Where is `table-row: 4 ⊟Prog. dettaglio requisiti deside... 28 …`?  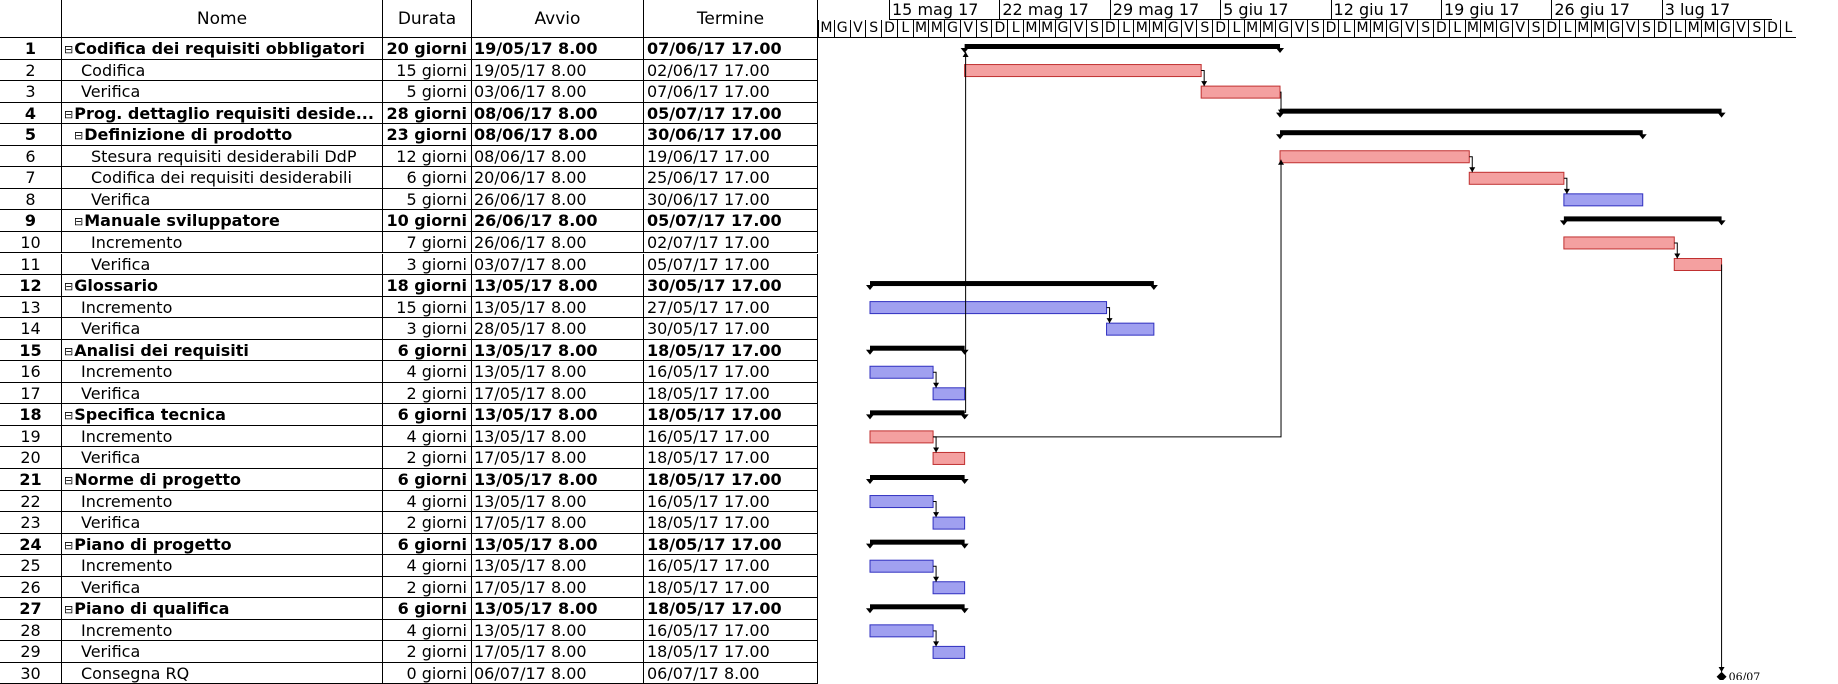
table-row: 4 ⊟Prog. dettaglio requisiti deside... 28 … is located at coordinates (409, 113).